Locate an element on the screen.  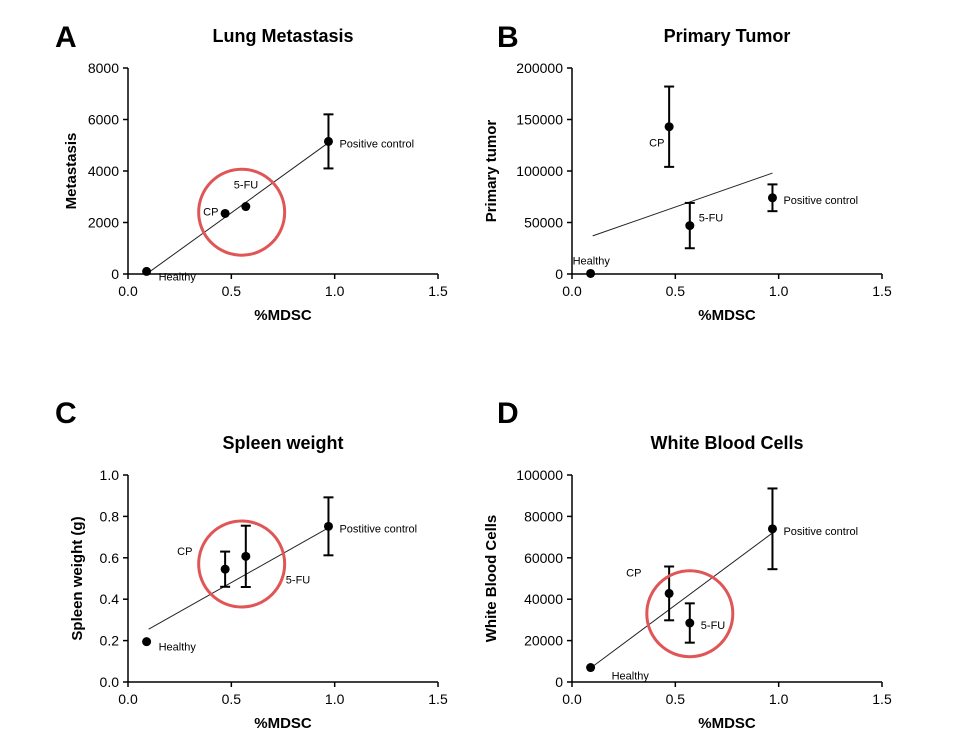
panel-title: Lung Metastasis is located at coordinates (282, 36).